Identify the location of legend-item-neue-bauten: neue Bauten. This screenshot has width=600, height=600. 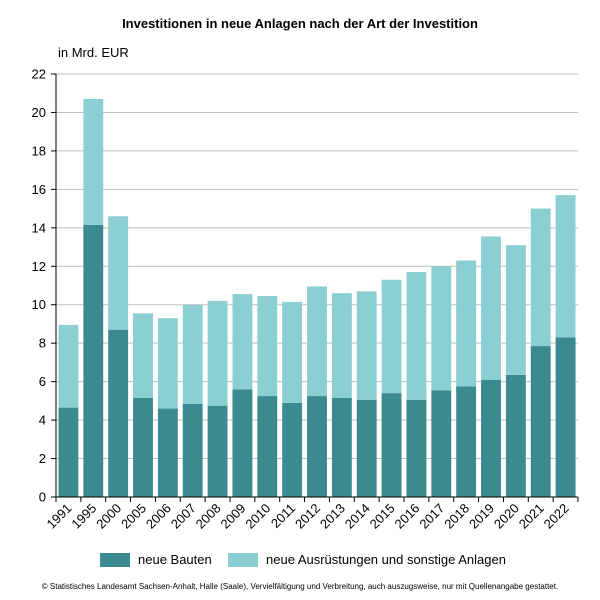
(156, 559).